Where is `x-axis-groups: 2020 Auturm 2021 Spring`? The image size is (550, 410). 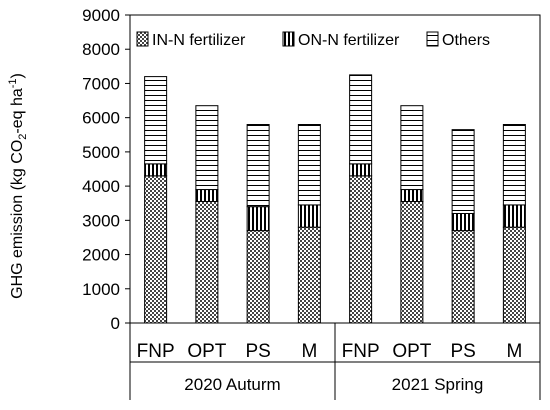
x-axis-groups: 2020 Auturm 2021 Spring is located at coordinates (333, 384).